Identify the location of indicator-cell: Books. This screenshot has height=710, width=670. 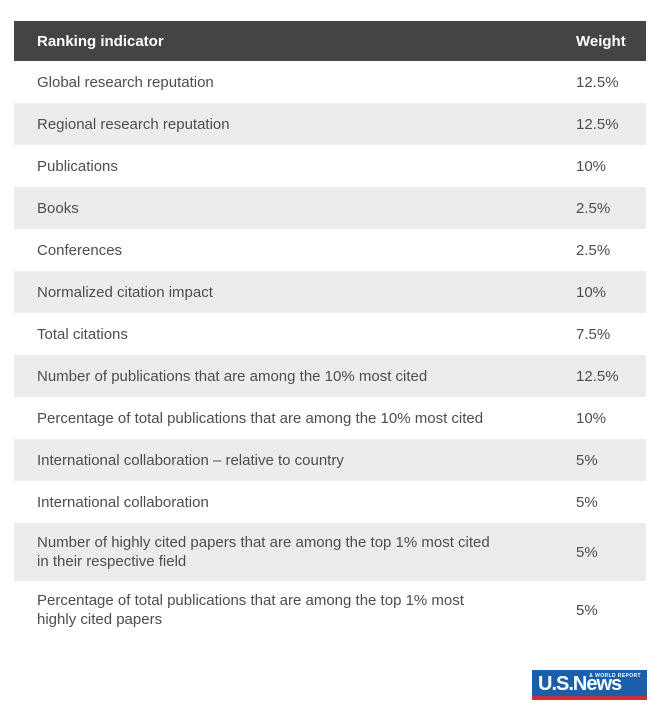
(58, 208).